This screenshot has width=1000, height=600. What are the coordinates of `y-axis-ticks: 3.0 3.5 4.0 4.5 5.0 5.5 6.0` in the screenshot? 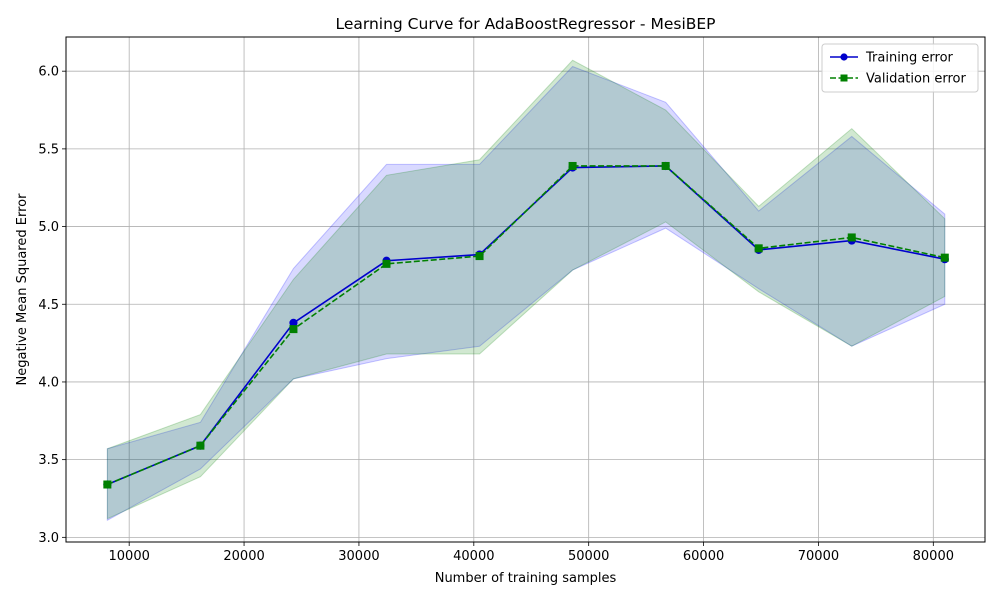 It's located at (52, 305).